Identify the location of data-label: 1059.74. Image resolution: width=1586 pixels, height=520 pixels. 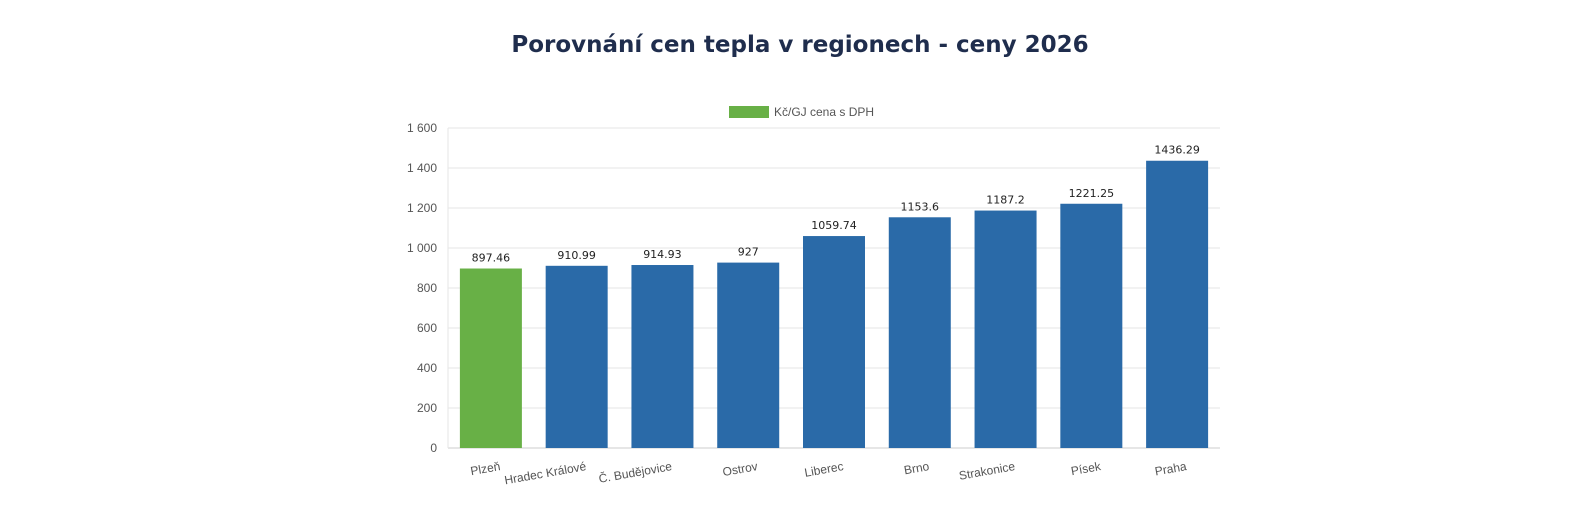
(834, 225).